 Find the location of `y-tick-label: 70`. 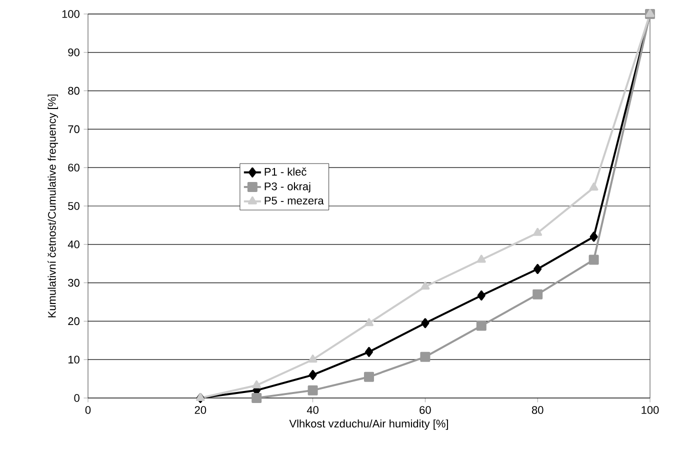

y-tick-label: 70 is located at coordinates (74, 129).